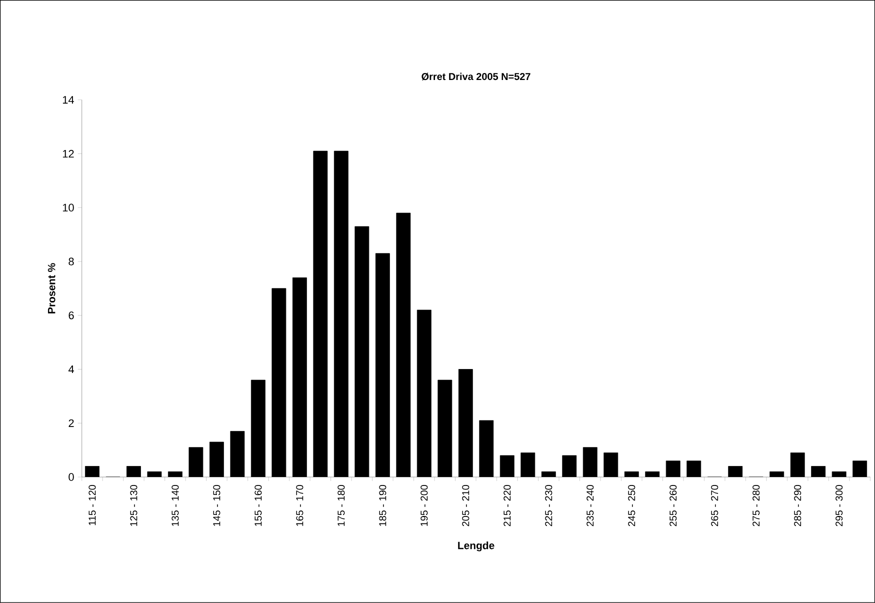 The height and width of the screenshot is (603, 875). What do you see at coordinates (476, 76) in the screenshot?
I see `chart-title: Ørret Driva 2005 N=527` at bounding box center [476, 76].